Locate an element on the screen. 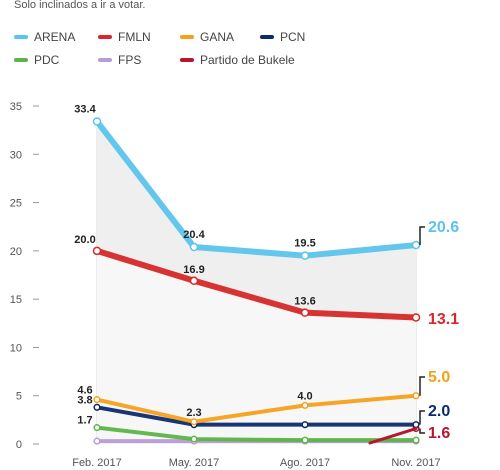 The height and width of the screenshot is (470, 500). legend-label-fmln: FMLN is located at coordinates (134, 37).